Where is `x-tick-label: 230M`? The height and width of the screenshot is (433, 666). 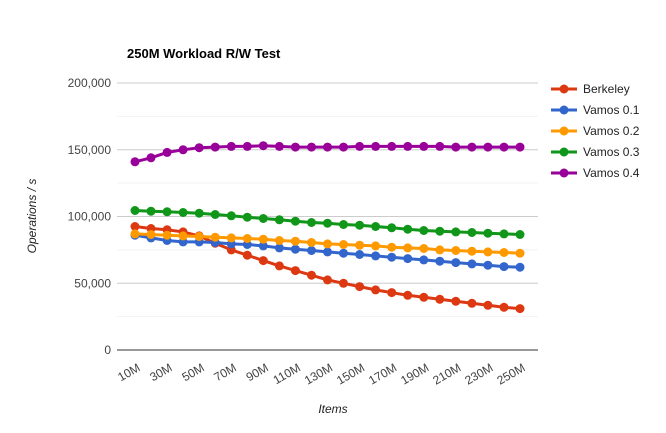
x-tick-label: 230M is located at coordinates (478, 373).